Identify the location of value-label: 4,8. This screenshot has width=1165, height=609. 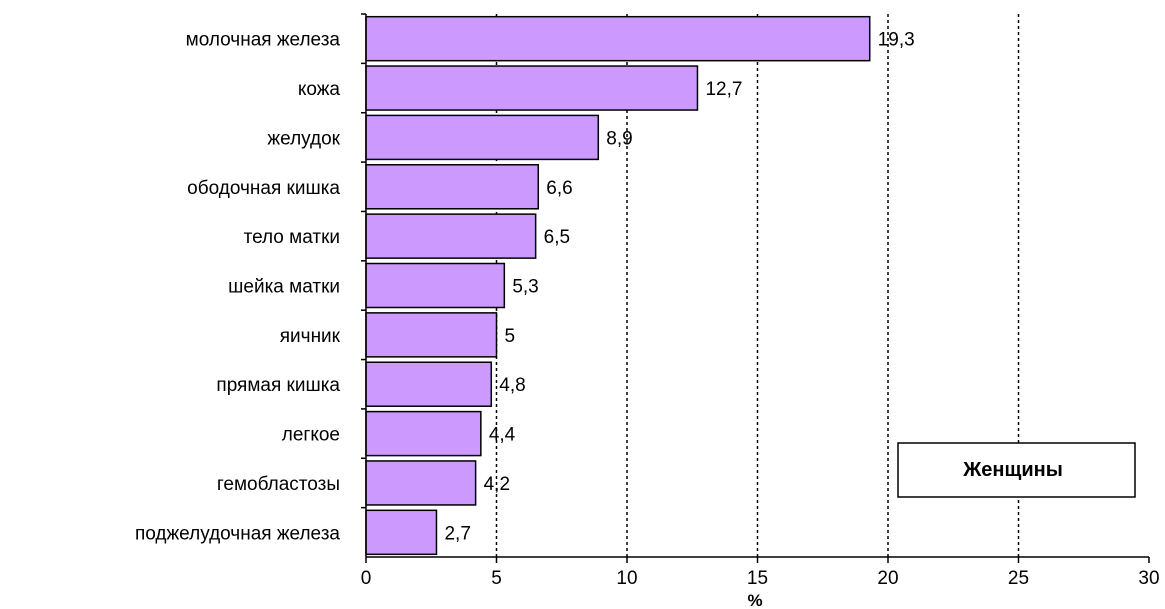
(512, 385).